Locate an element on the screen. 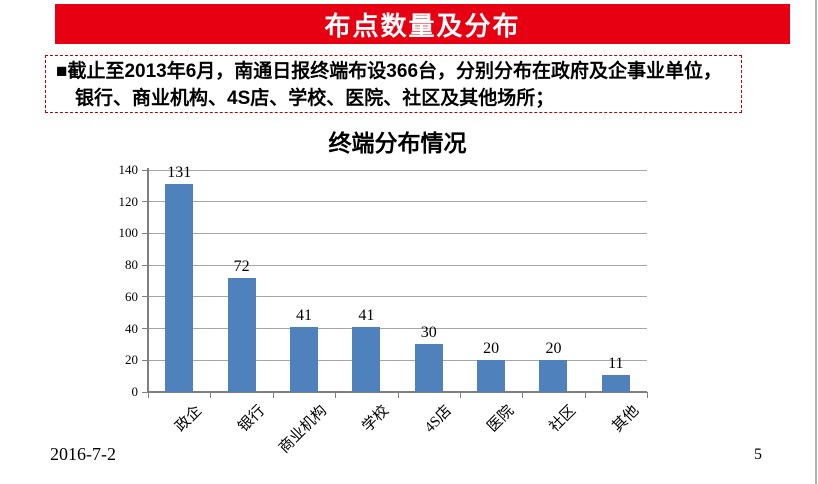 The height and width of the screenshot is (484, 818). y-axis-tick-label: 20 is located at coordinates (131, 360).